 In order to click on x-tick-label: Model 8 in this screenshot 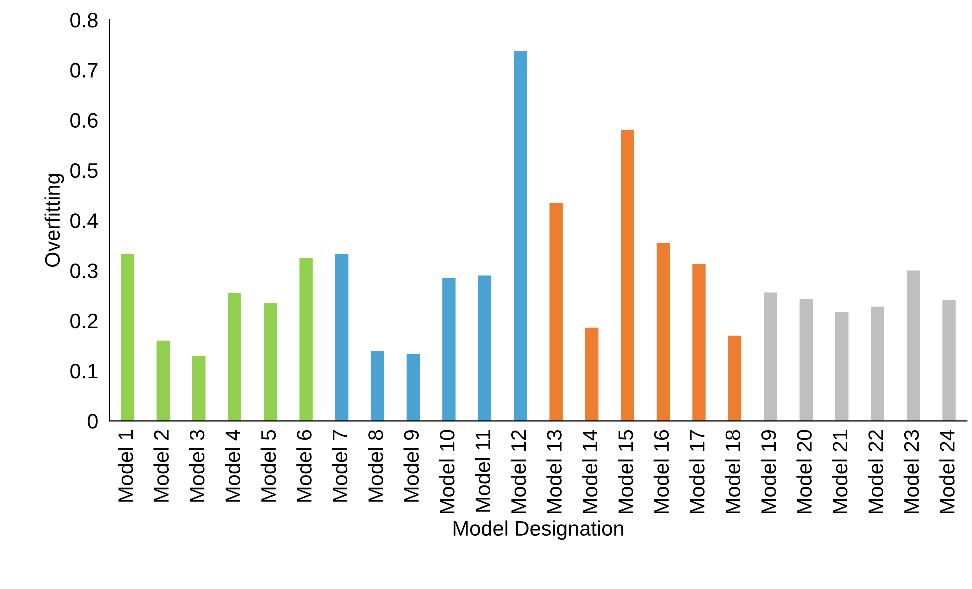, I will do `click(376, 466)`.